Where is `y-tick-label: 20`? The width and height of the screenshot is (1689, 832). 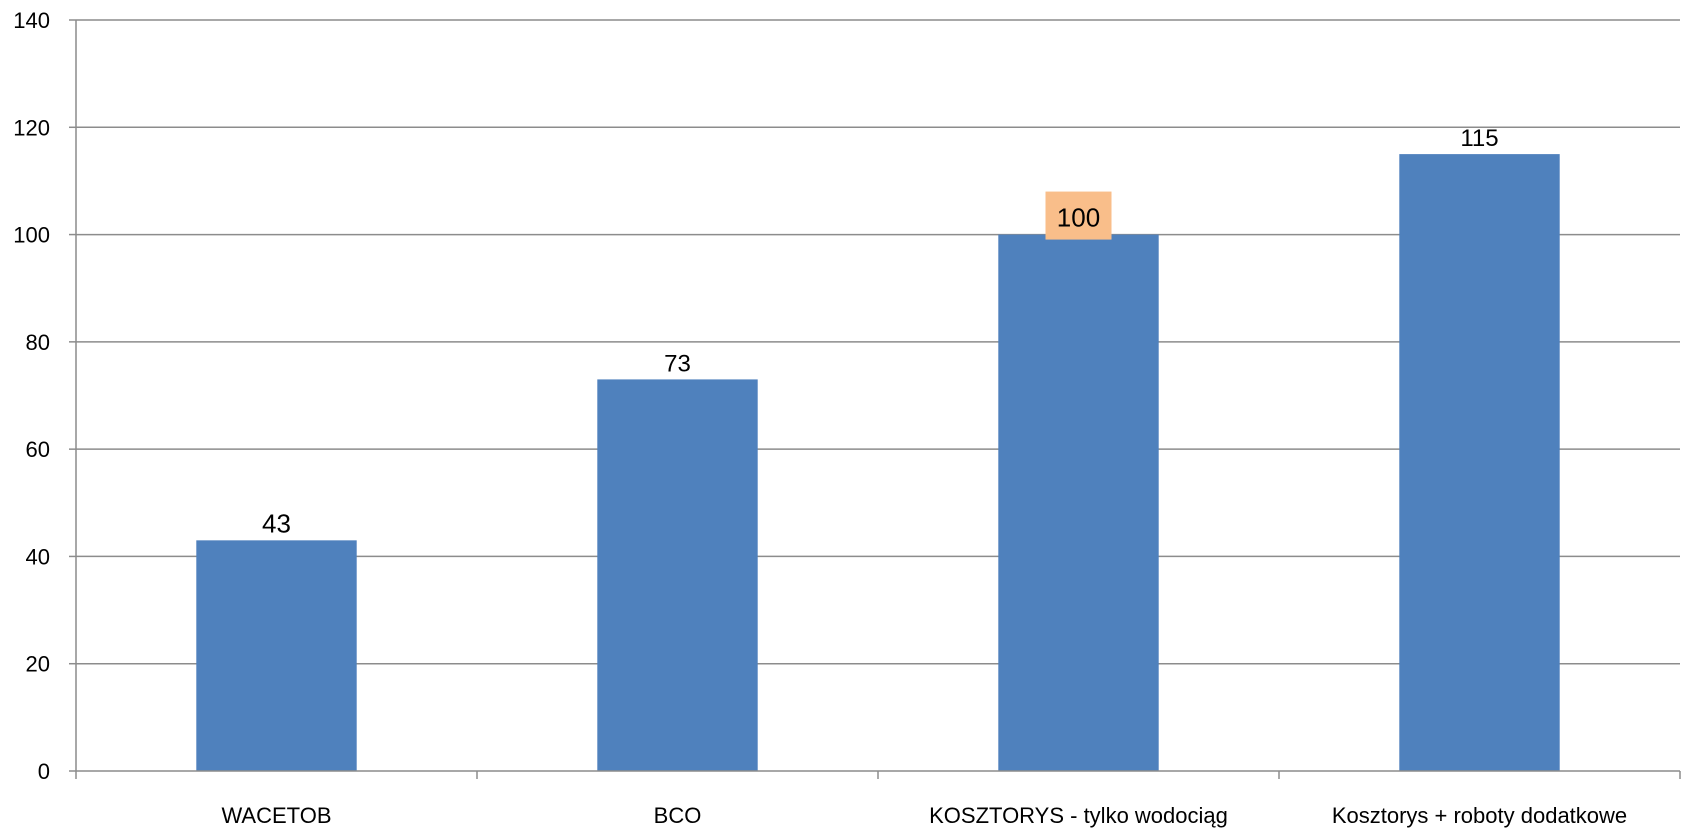 y-tick-label: 20 is located at coordinates (38, 664).